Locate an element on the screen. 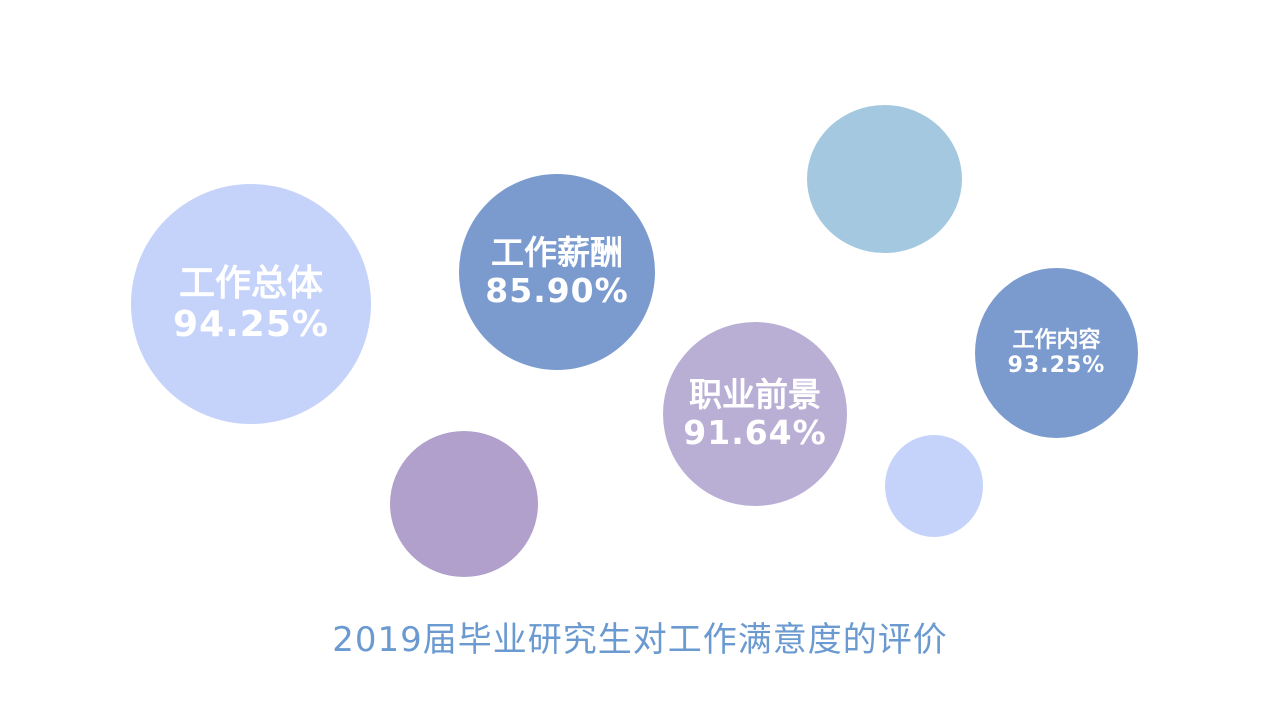 This screenshot has width=1280, height=719. bubble-salary: 工作薪酬 85.90% is located at coordinates (557, 272).